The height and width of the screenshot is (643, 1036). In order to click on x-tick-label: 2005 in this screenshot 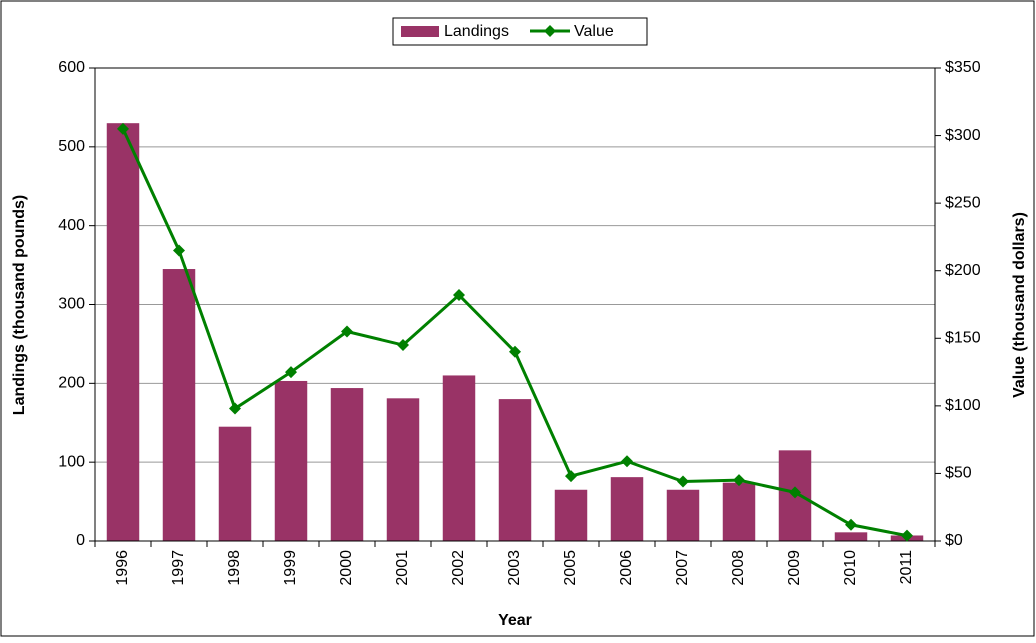, I will do `click(570, 568)`.